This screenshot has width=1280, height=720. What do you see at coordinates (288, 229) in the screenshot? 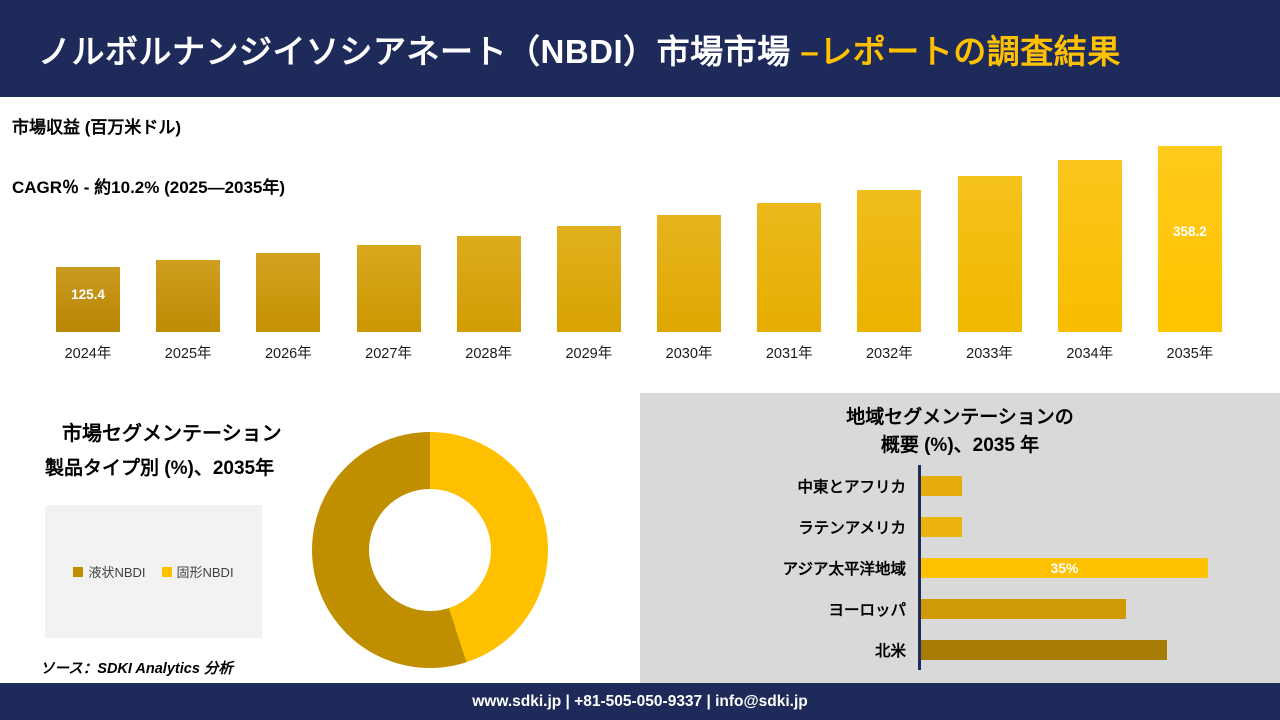
I see `revenue-bar-slot: 2026年` at bounding box center [288, 229].